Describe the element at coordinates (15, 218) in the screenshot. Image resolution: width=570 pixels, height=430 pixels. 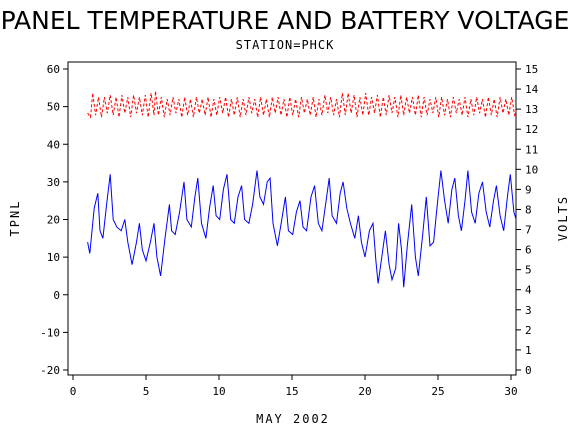
I see `y-axis-label-left: TPNL` at that location.